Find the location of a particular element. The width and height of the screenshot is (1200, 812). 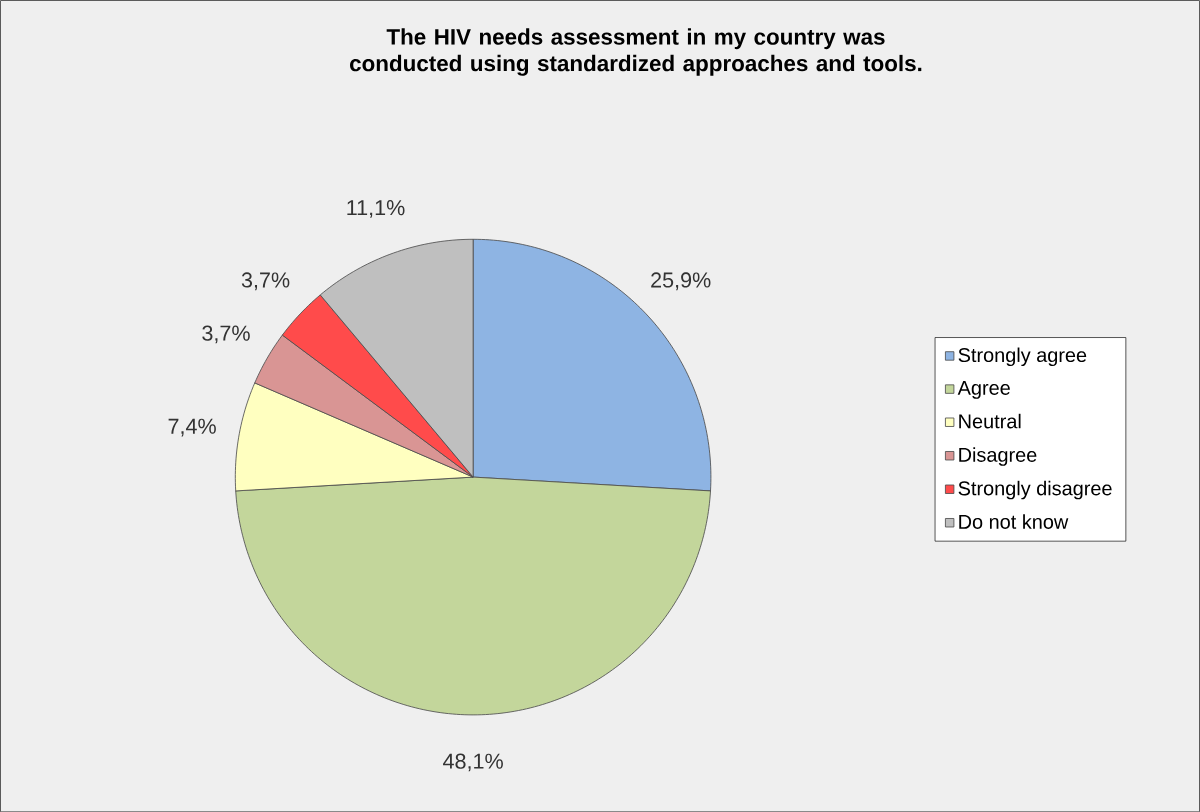

legend-label: Disagree is located at coordinates (998, 456).